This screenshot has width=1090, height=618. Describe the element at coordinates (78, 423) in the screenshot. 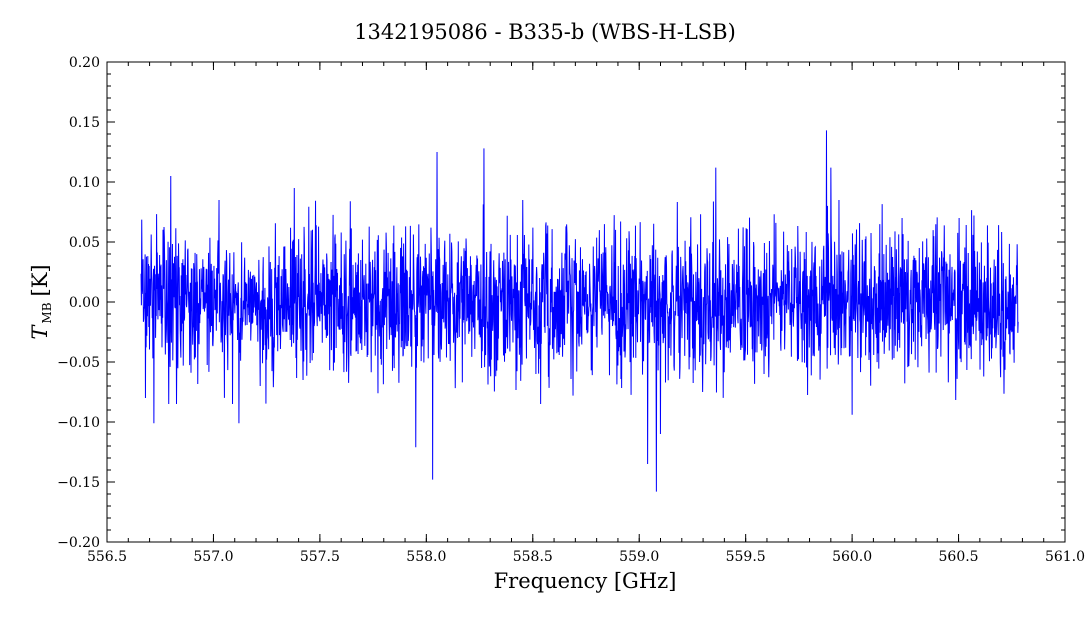

I see `y-tick-label: −0.10` at that location.